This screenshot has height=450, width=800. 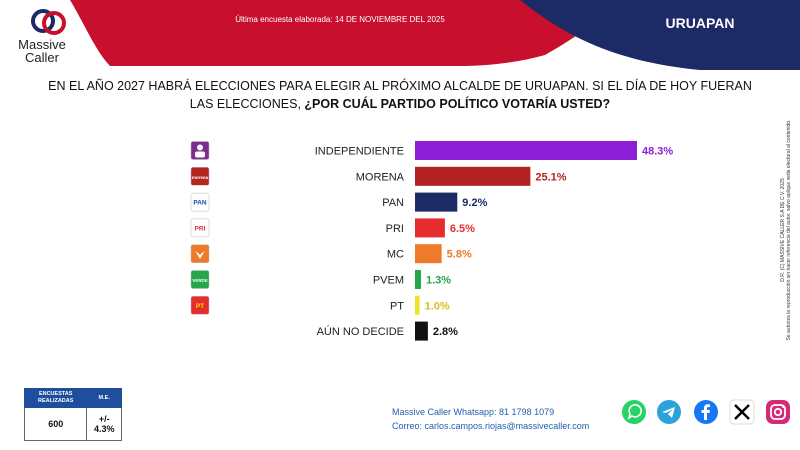 I want to click on header-red-wave, so click(x=345, y=33).